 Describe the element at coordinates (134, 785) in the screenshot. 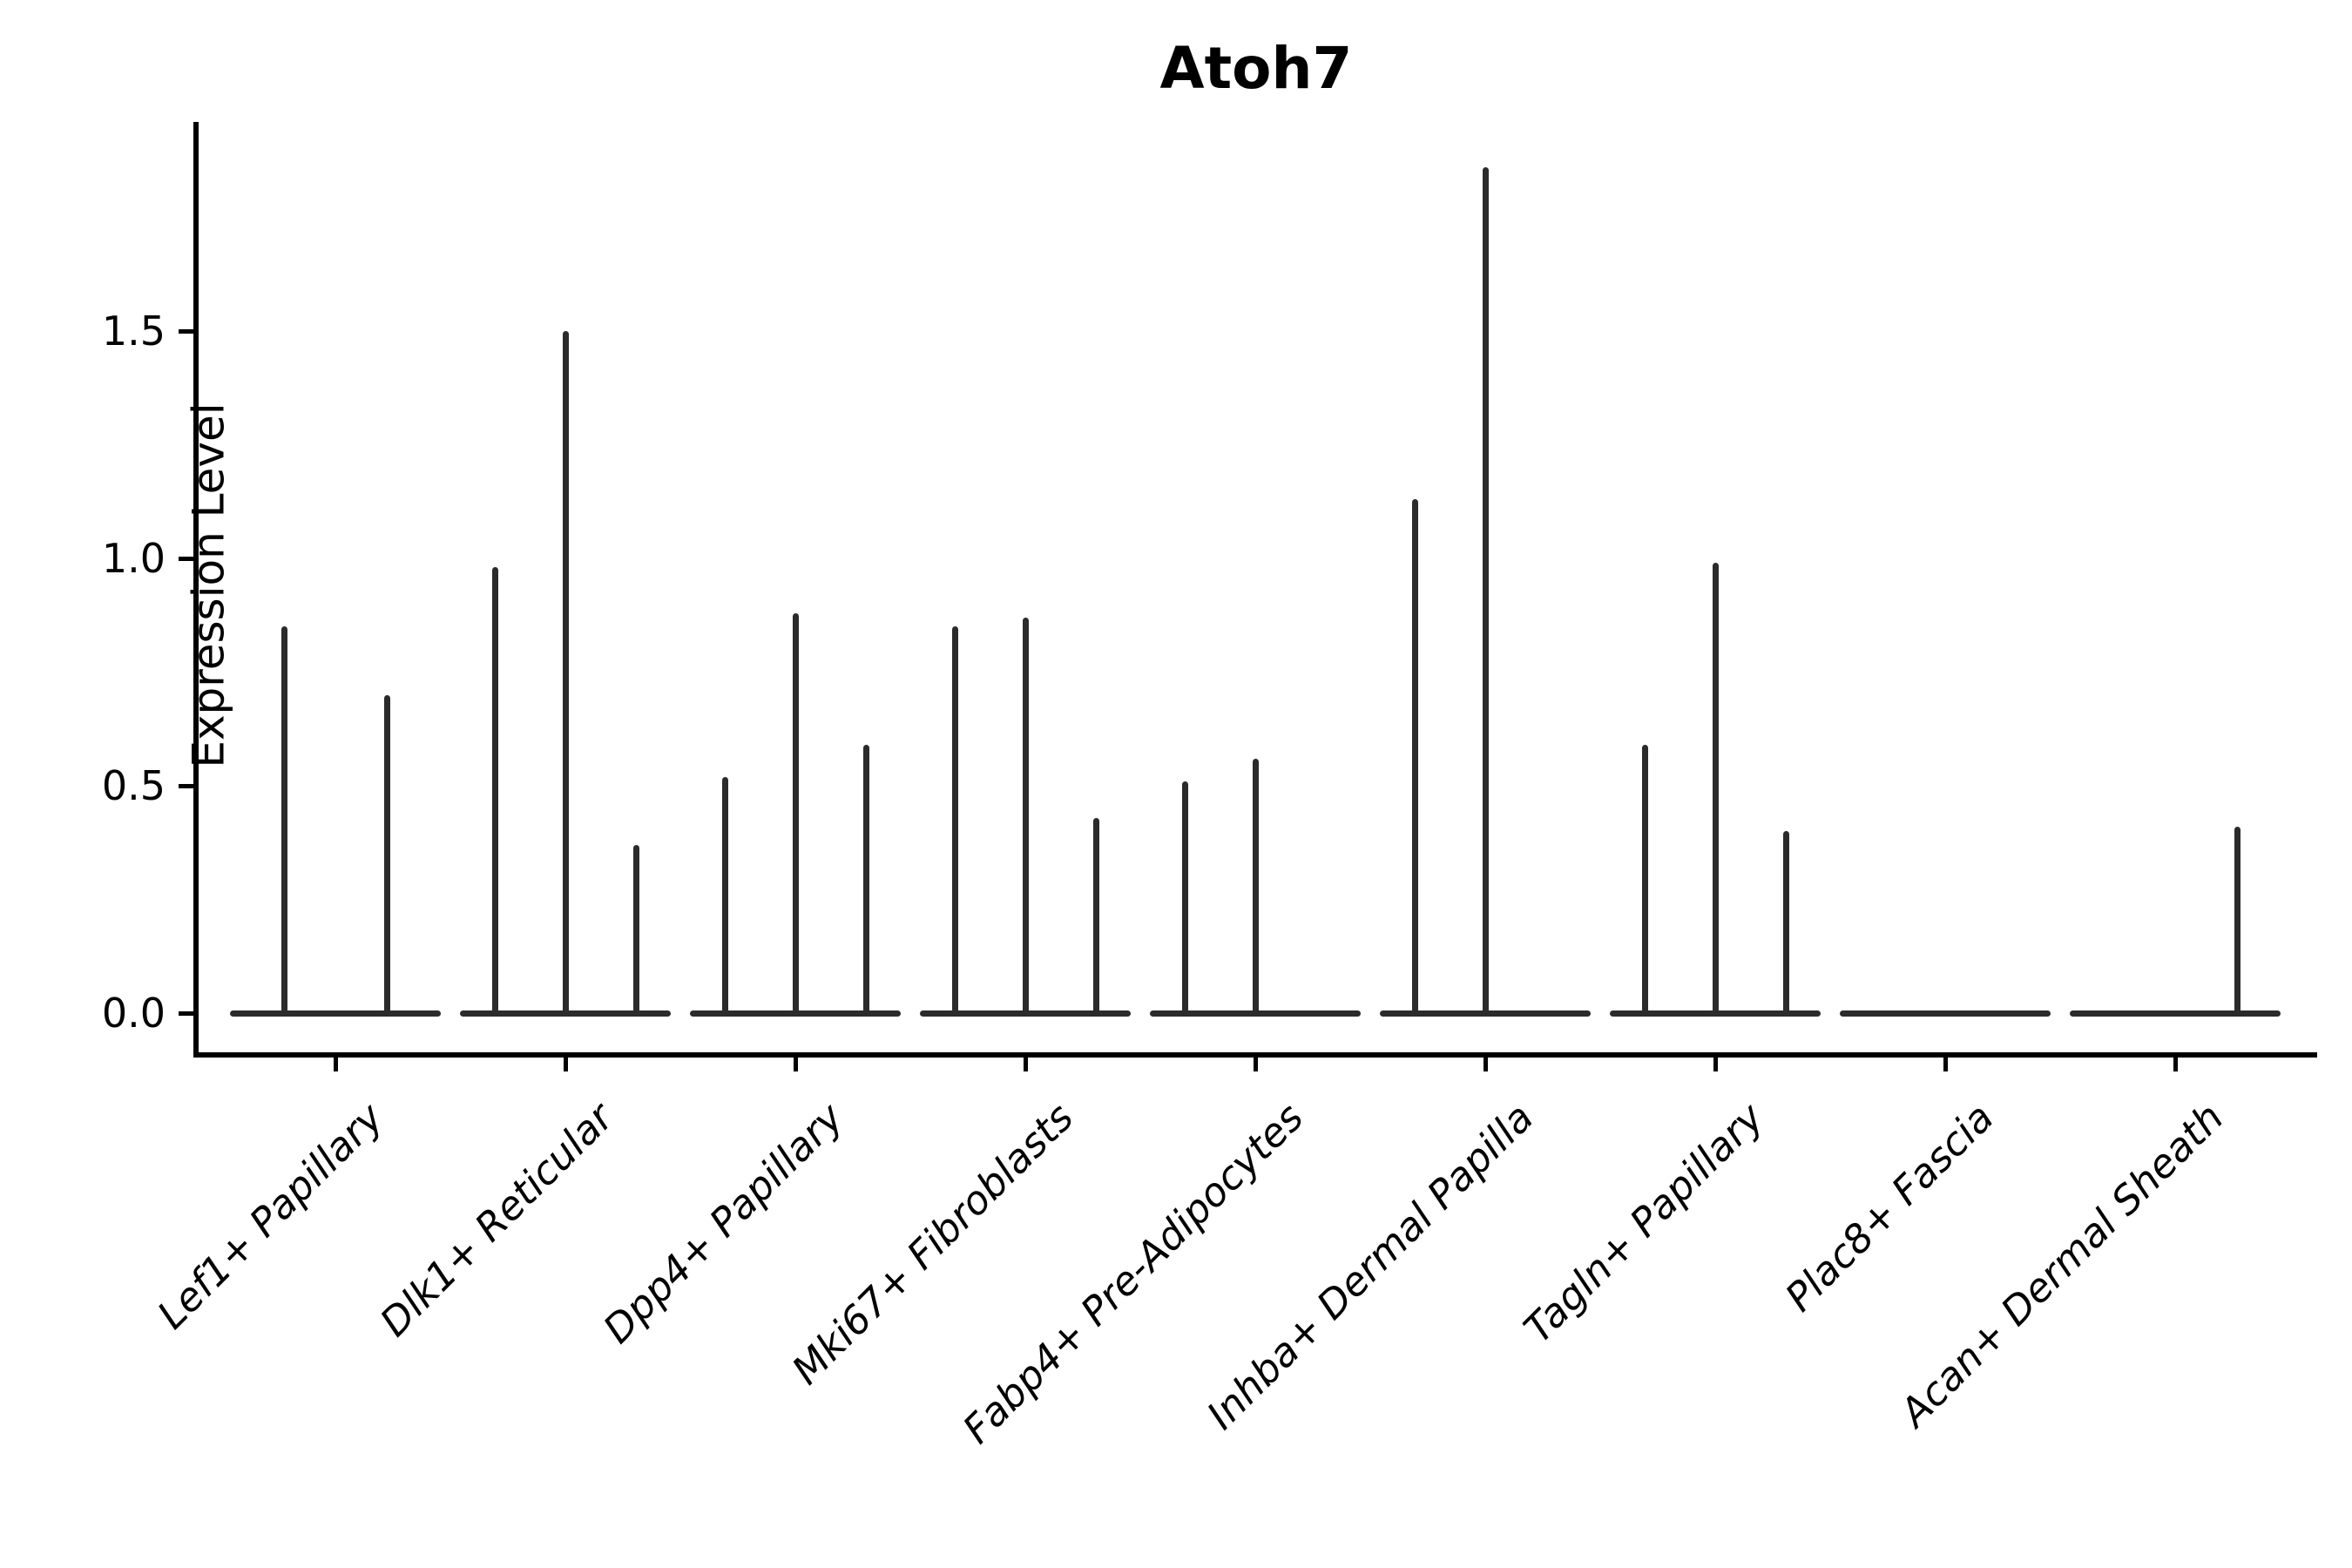

I see `y-tick-label: 0.5` at that location.